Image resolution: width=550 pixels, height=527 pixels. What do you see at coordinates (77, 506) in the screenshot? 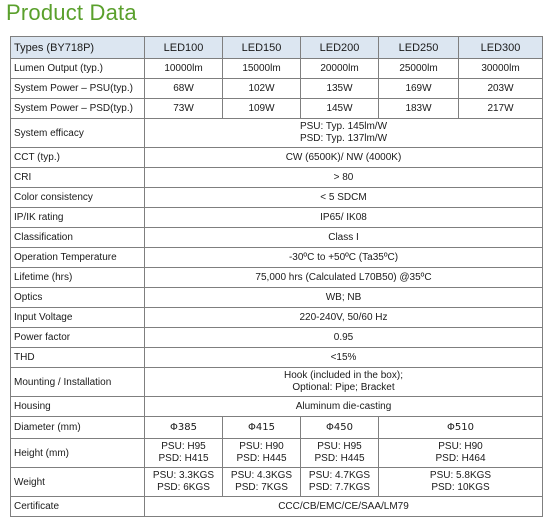
I see `row-label: Certificate` at bounding box center [77, 506].